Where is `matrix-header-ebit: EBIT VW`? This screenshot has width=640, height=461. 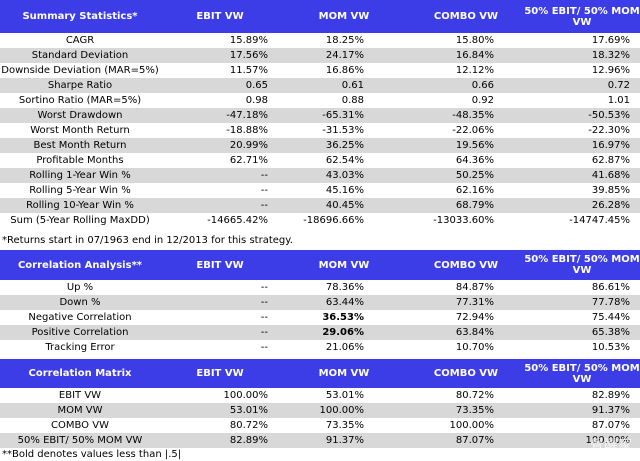 matrix-header-ebit: EBIT VW is located at coordinates (220, 373).